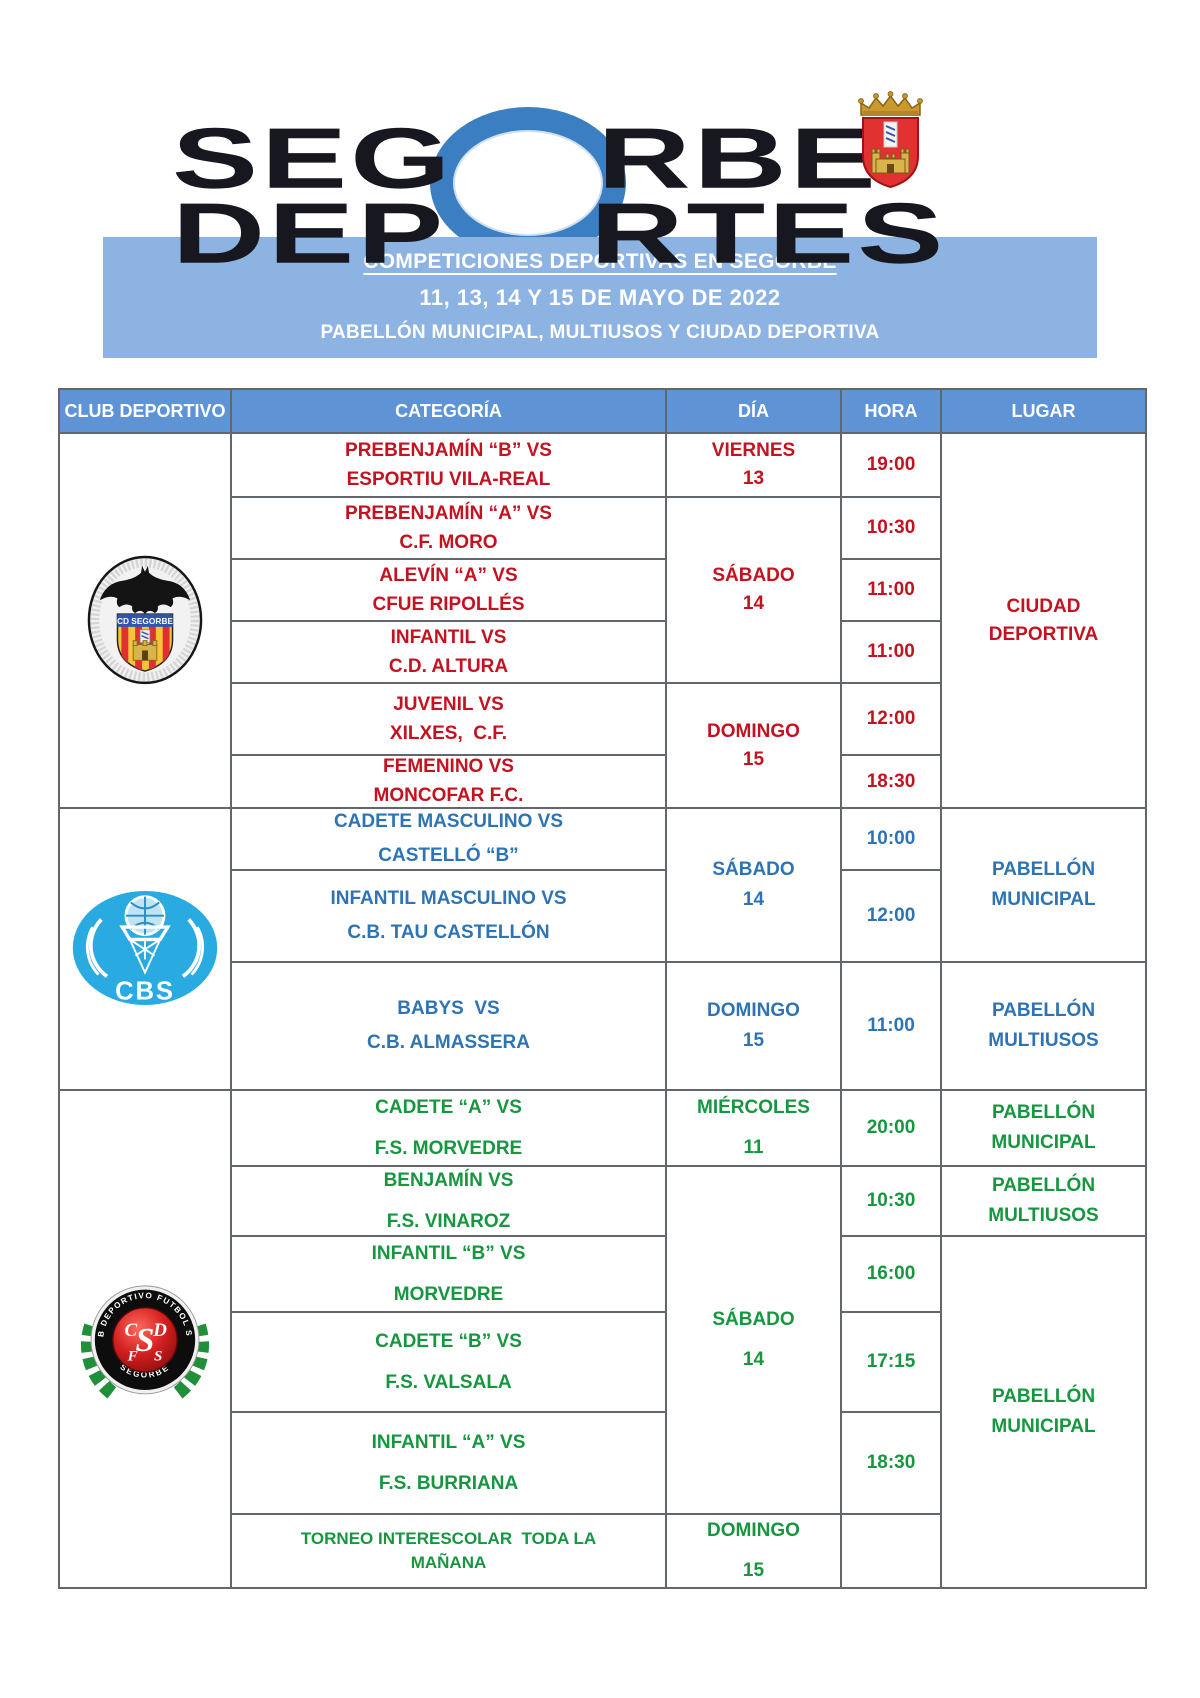 The image size is (1200, 1698). What do you see at coordinates (753, 1107) in the screenshot?
I see `day-name: MIÉRCOLES` at bounding box center [753, 1107].